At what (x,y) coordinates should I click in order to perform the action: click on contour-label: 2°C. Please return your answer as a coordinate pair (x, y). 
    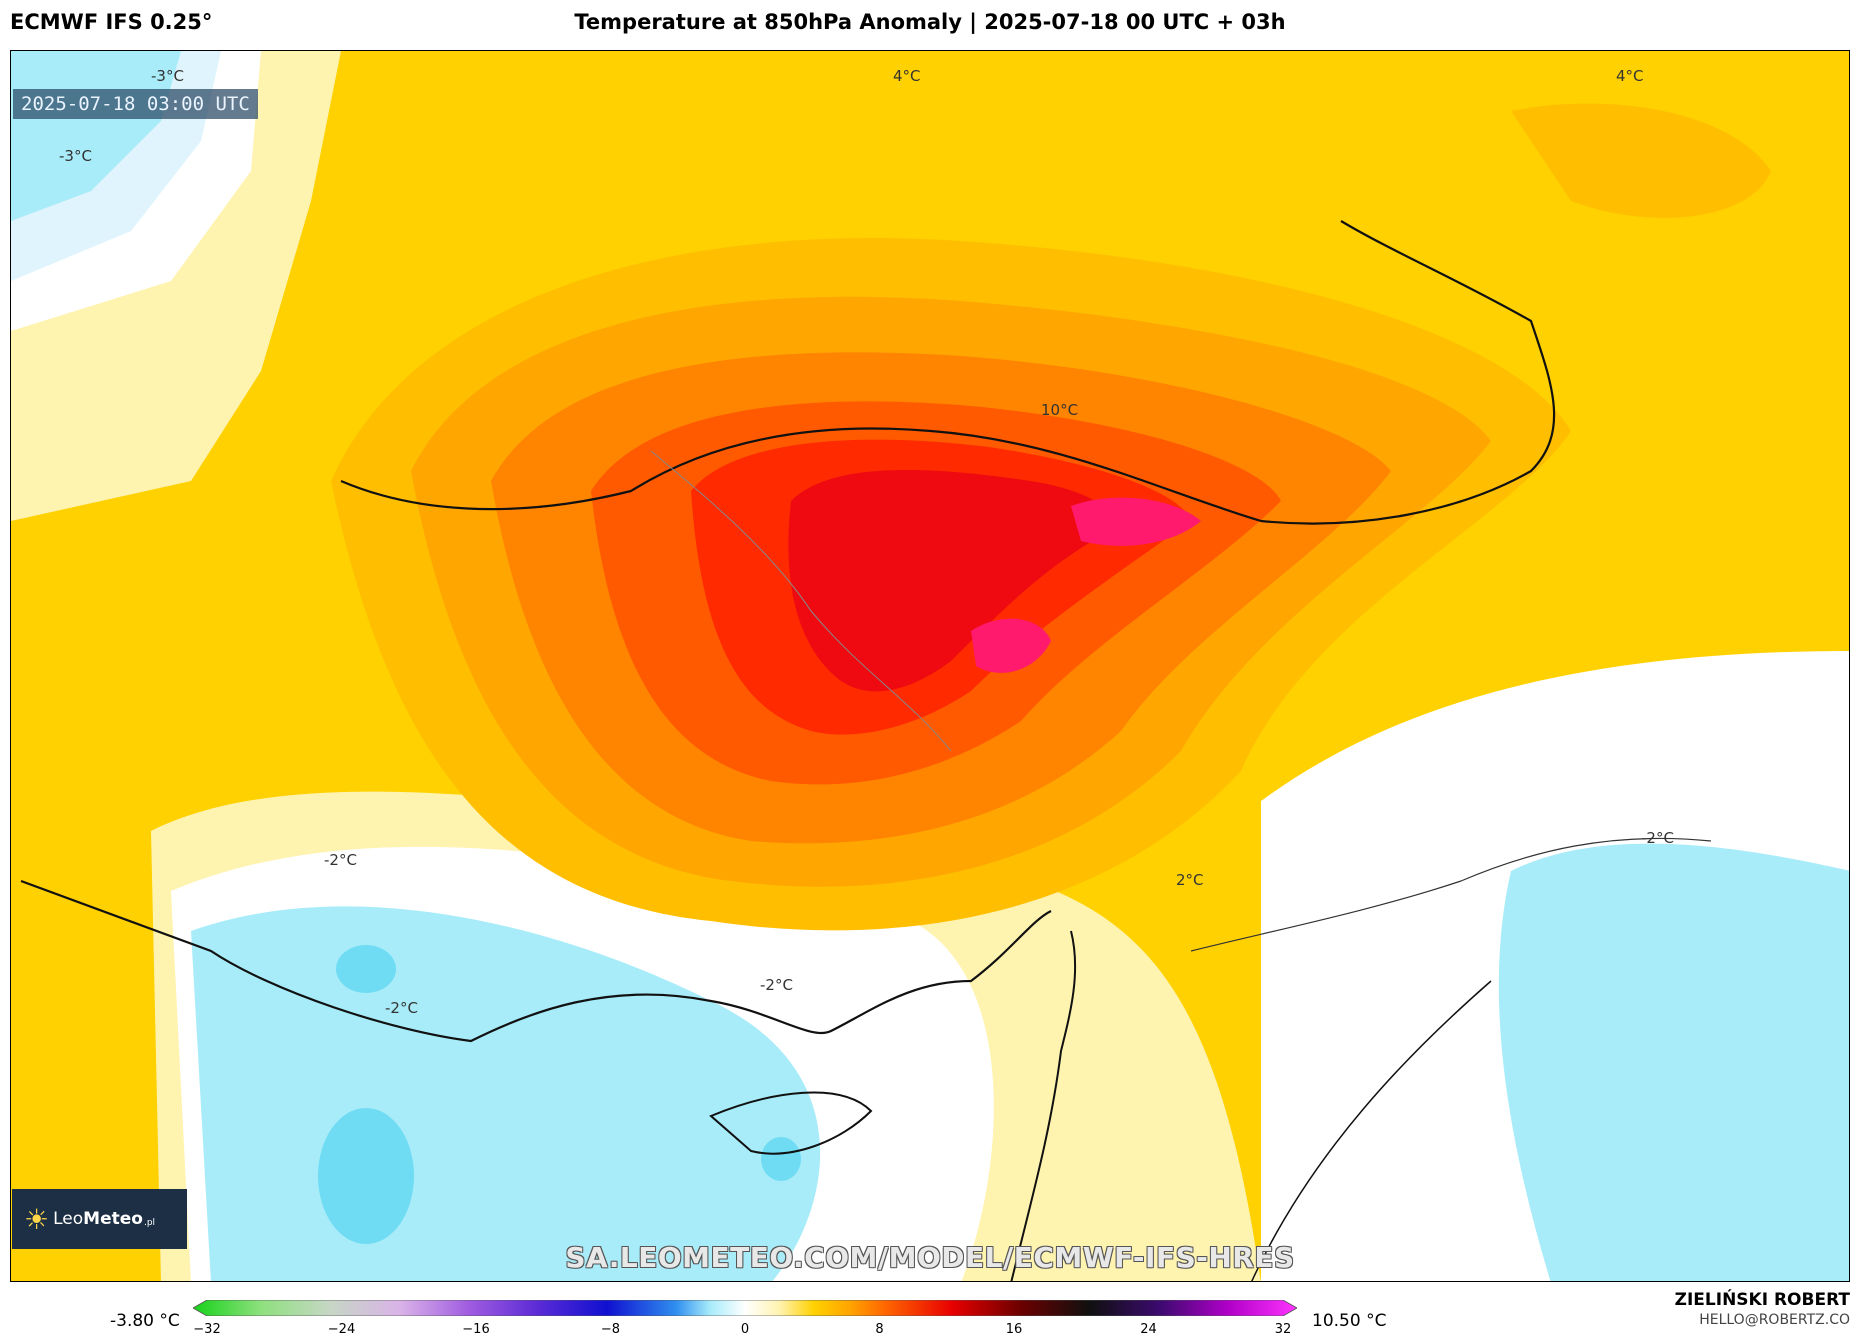
    Looking at the image, I should click on (1190, 880).